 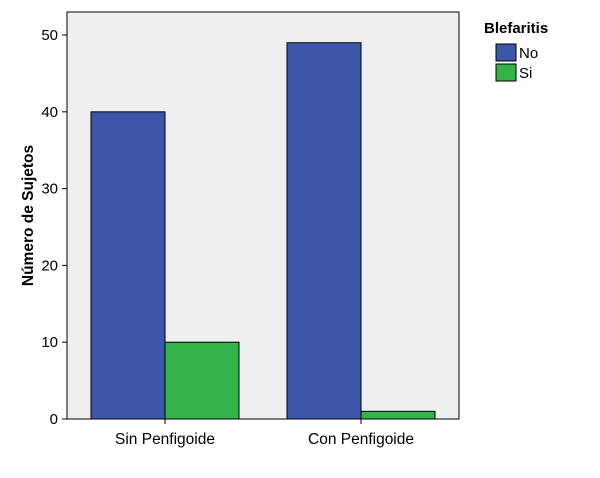 What do you see at coordinates (525, 73) in the screenshot?
I see `legend-label-si: Si` at bounding box center [525, 73].